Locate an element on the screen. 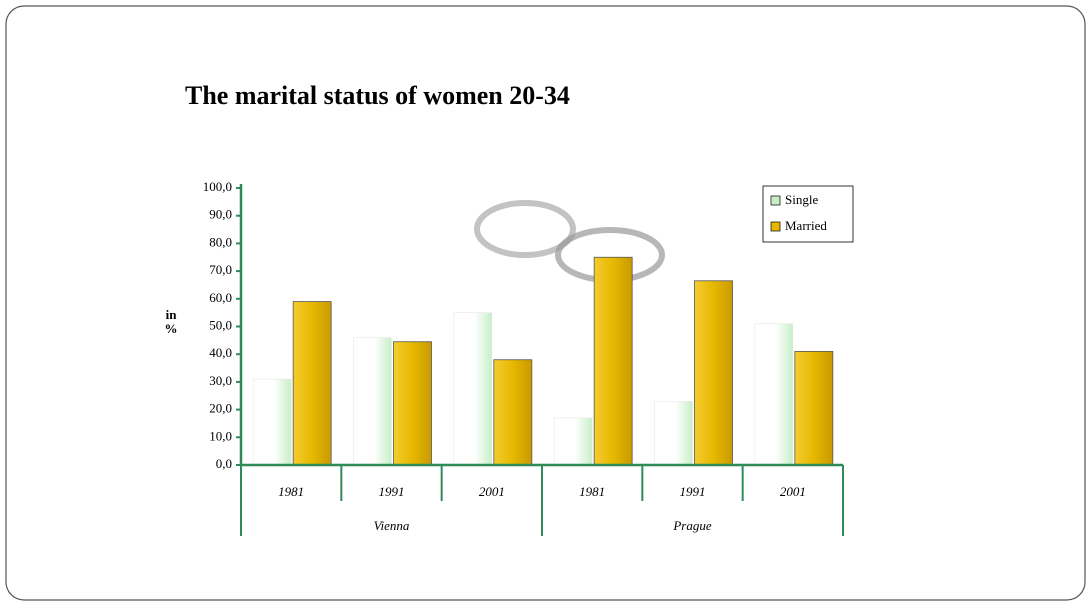 The width and height of the screenshot is (1091, 611). ring-decoration is located at coordinates (525, 229).